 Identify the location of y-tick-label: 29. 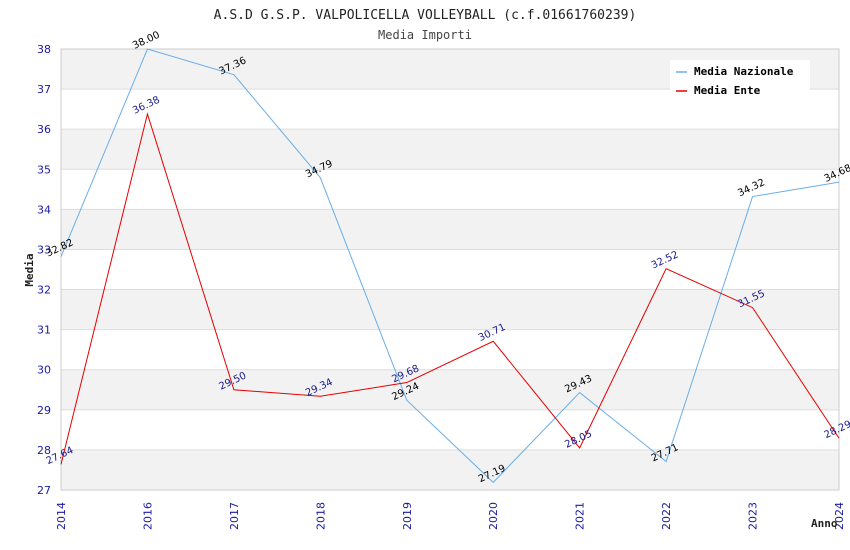
(44, 410).